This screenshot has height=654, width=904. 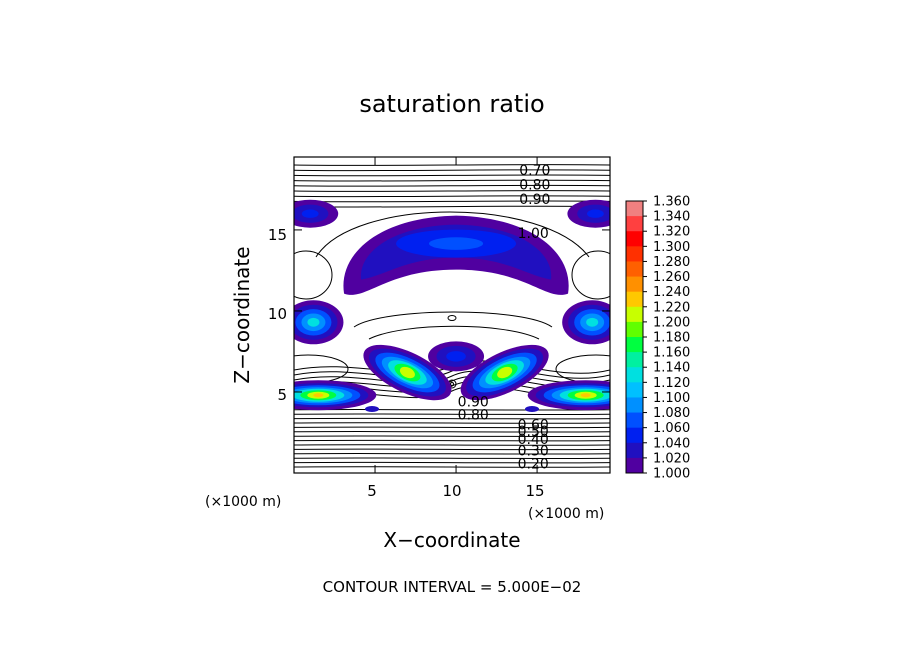 What do you see at coordinates (671, 277) in the screenshot?
I see `colorbar-tick-label: 1.260` at bounding box center [671, 277].